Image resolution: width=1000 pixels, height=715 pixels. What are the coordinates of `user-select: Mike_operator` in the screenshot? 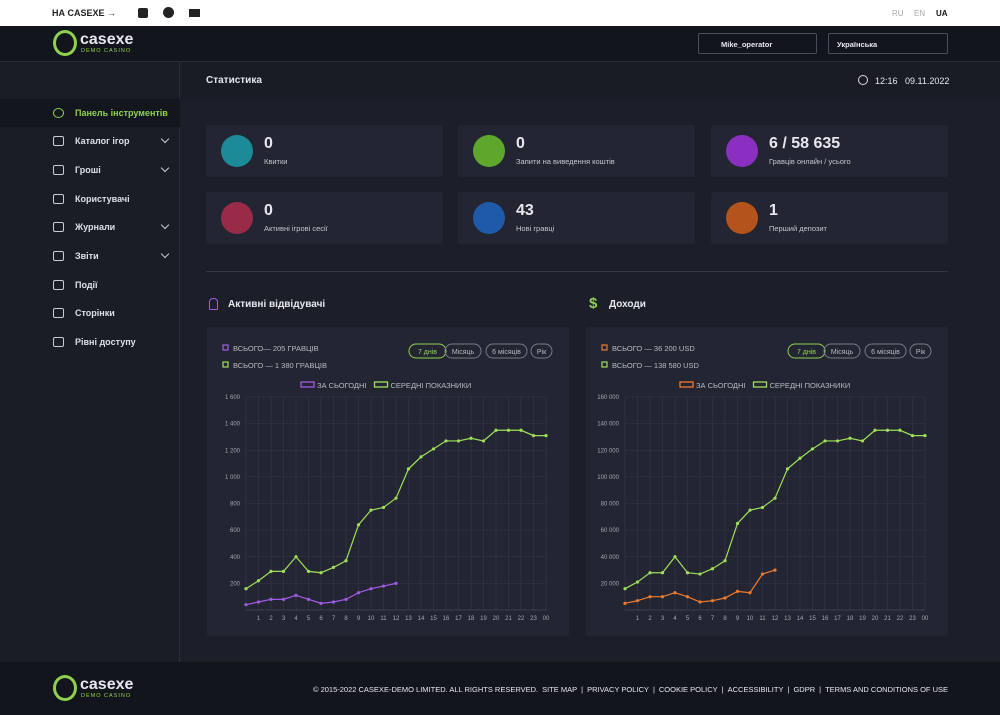 It's located at (757, 43).